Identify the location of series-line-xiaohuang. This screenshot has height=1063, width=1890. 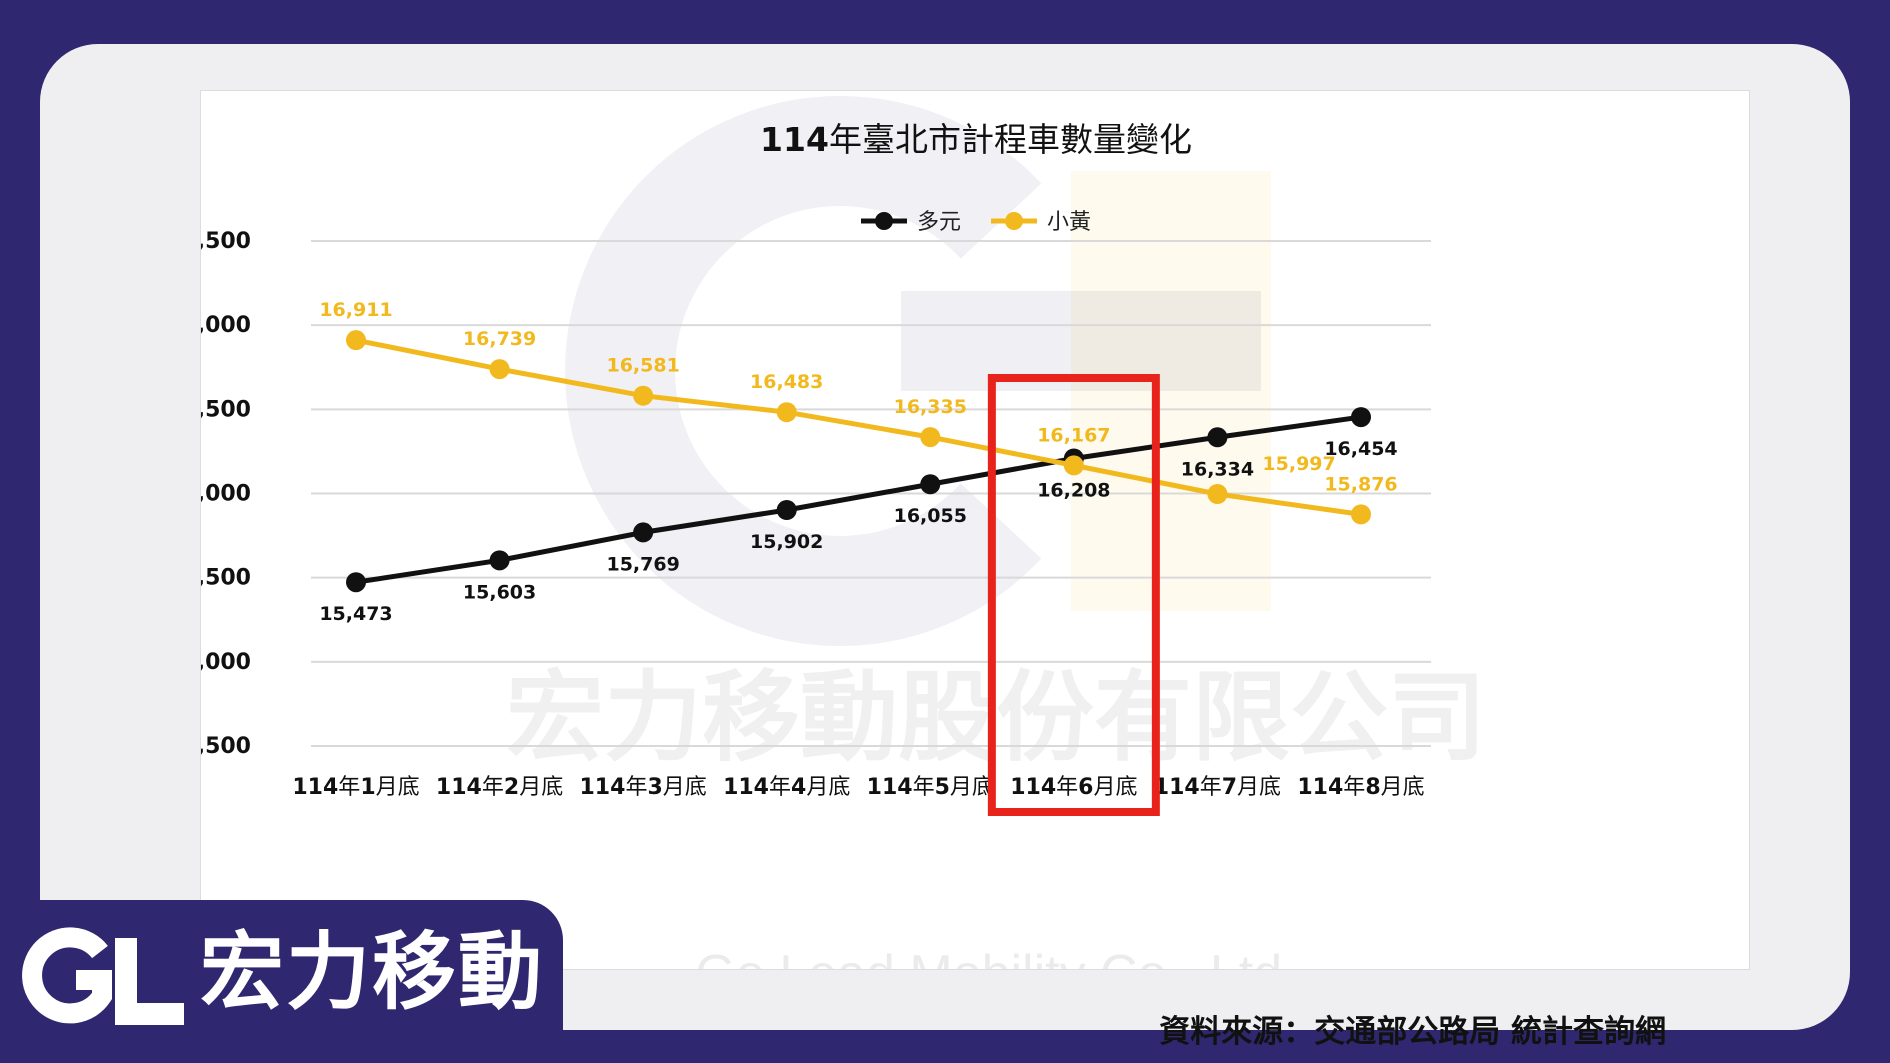
(858, 427).